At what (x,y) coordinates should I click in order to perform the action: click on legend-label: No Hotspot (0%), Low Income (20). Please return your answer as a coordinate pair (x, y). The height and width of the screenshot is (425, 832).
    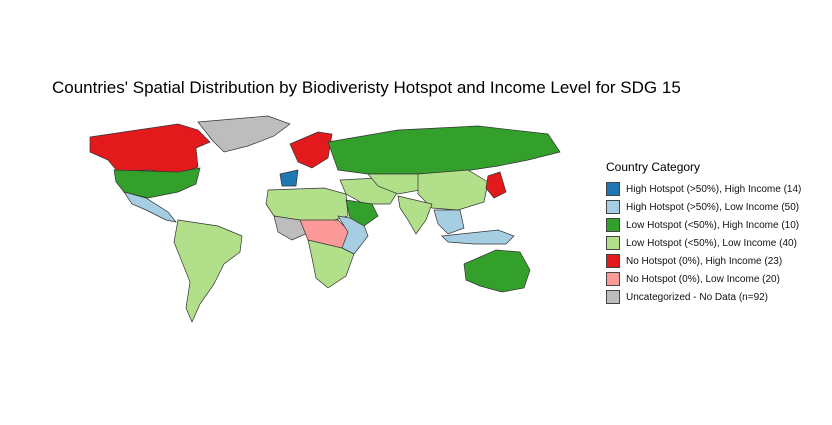
    Looking at the image, I should click on (703, 279).